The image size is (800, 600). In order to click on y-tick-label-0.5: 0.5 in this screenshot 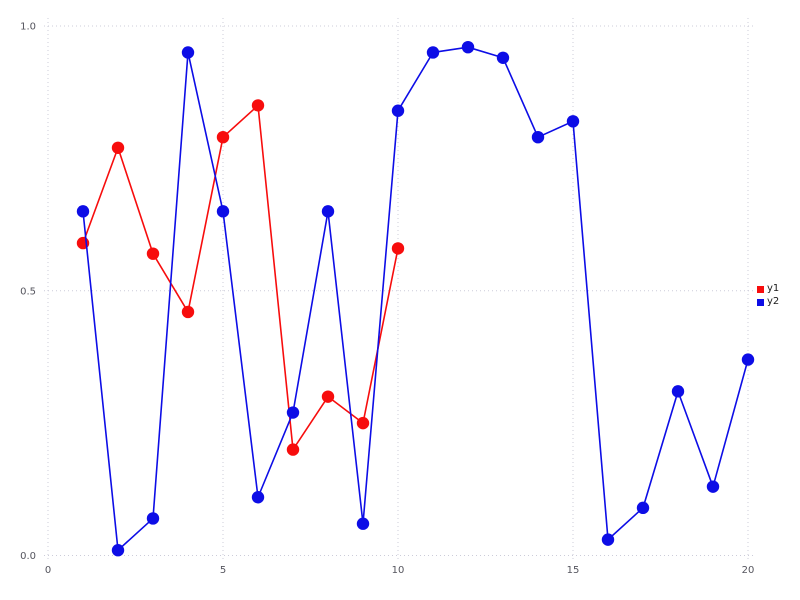, I will do `click(28, 291)`.